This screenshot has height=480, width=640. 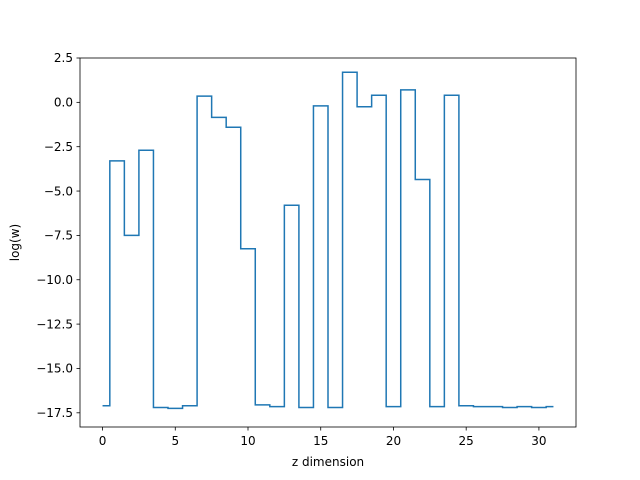 I want to click on y-tick-label: −5.0, so click(x=58, y=191).